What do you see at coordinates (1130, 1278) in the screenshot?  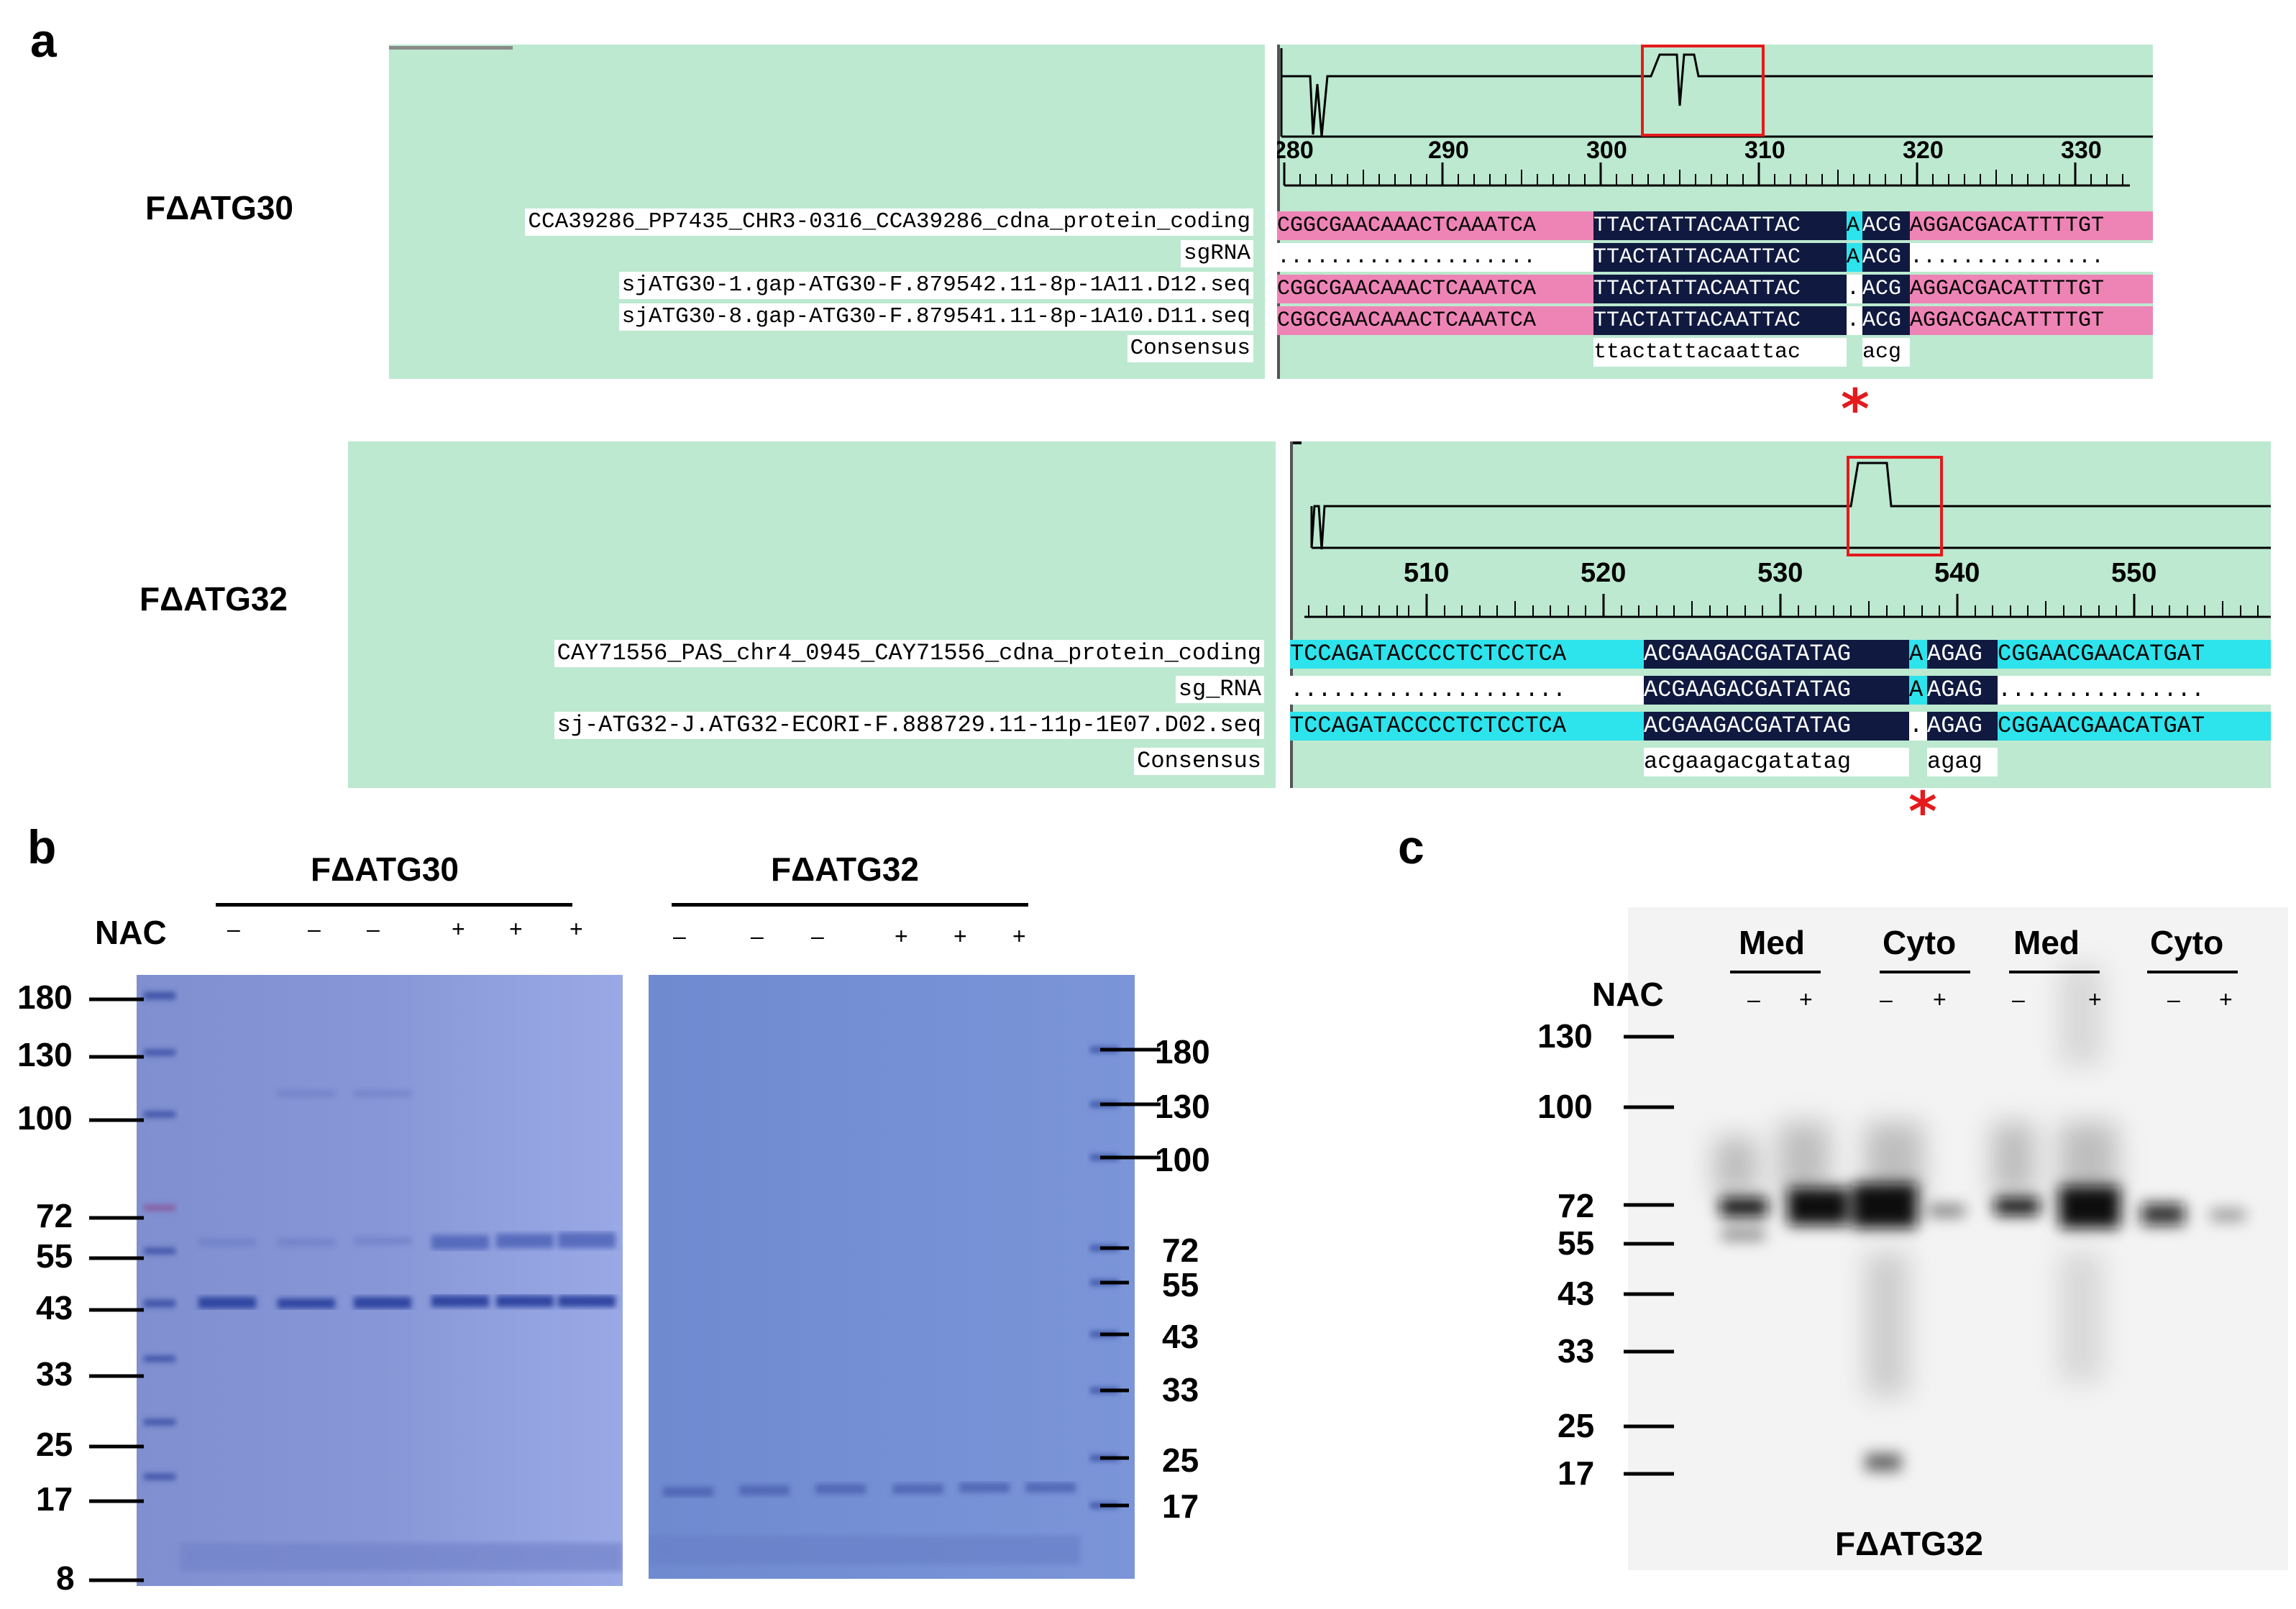 I see `gel2-marker-ticks` at bounding box center [1130, 1278].